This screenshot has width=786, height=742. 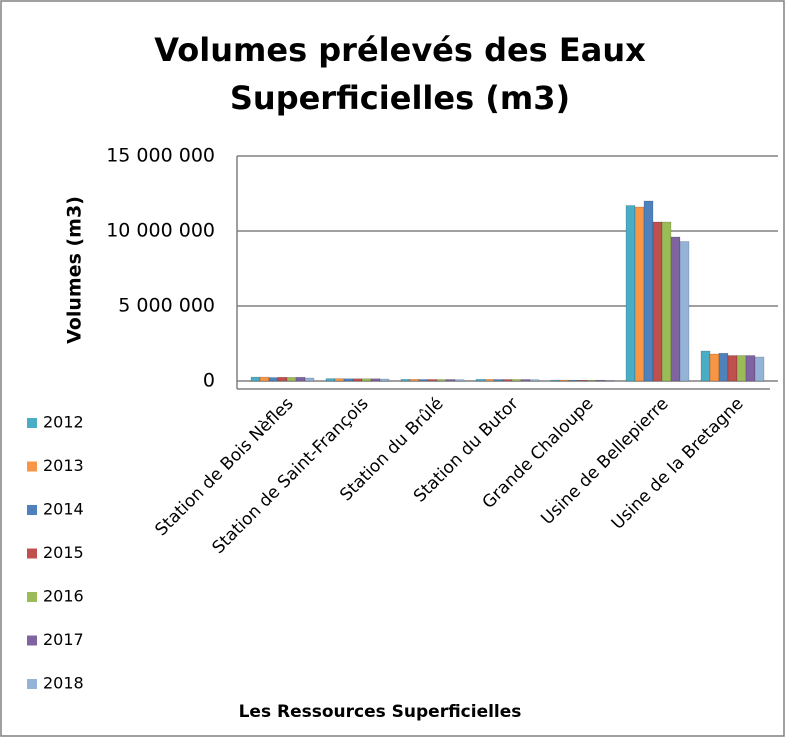 What do you see at coordinates (63, 422) in the screenshot?
I see `legend-label: 2012` at bounding box center [63, 422].